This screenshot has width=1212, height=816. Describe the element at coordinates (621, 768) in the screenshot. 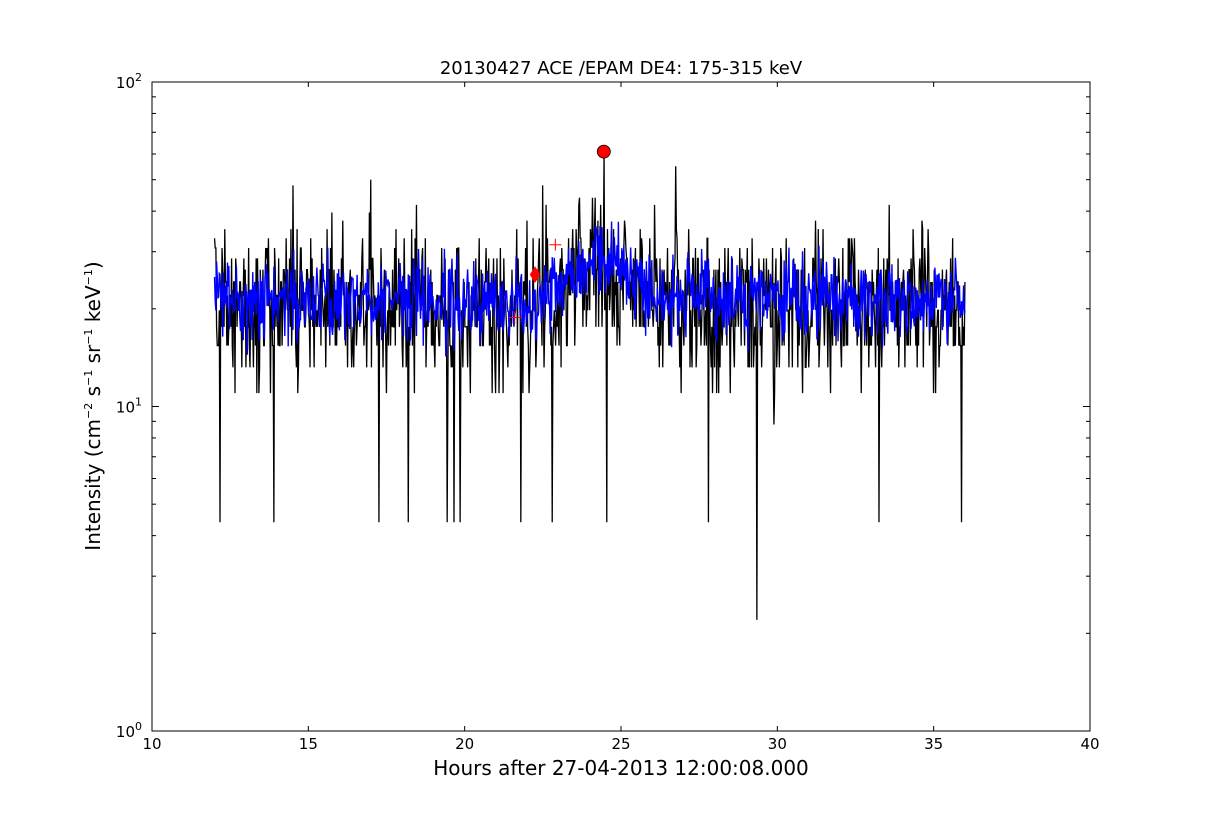

I see `x-axis-label: Hours after 27-04-2013 12:00:08.000` at that location.